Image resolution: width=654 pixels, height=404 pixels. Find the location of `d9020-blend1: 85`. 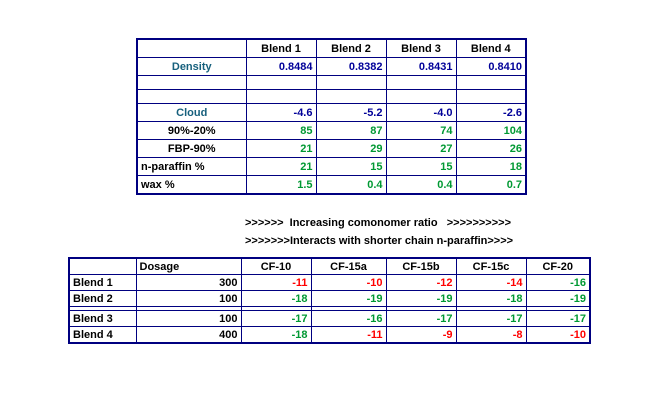

d9020-blend1: 85 is located at coordinates (281, 130).